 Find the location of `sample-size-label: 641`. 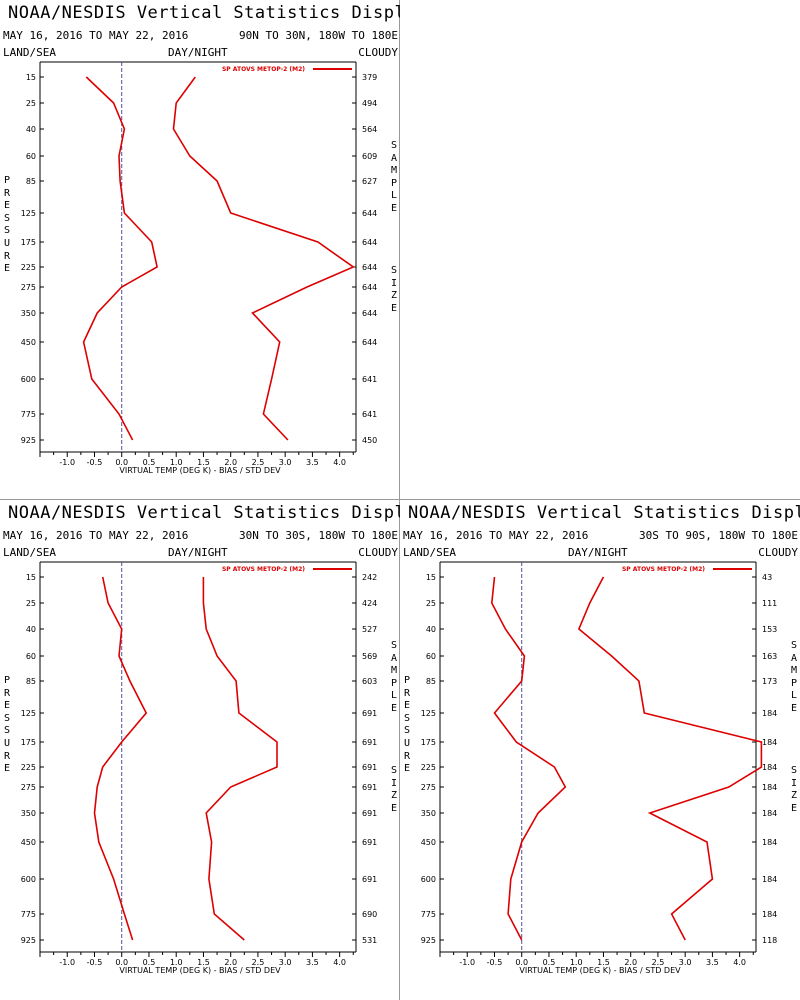

sample-size-label: 641 is located at coordinates (369, 414).